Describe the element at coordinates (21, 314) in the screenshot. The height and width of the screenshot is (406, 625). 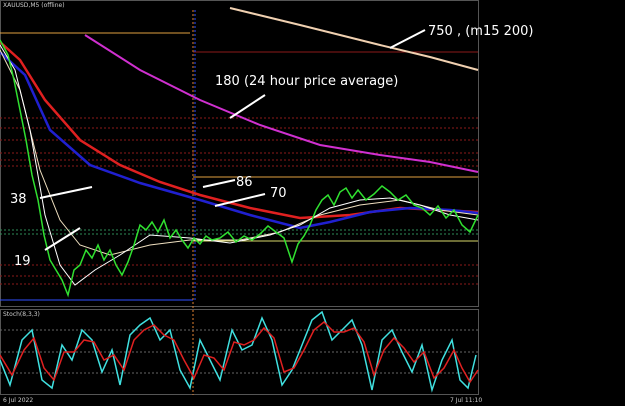
I see `indicator-title: Stoch(8,3,3)` at that location.